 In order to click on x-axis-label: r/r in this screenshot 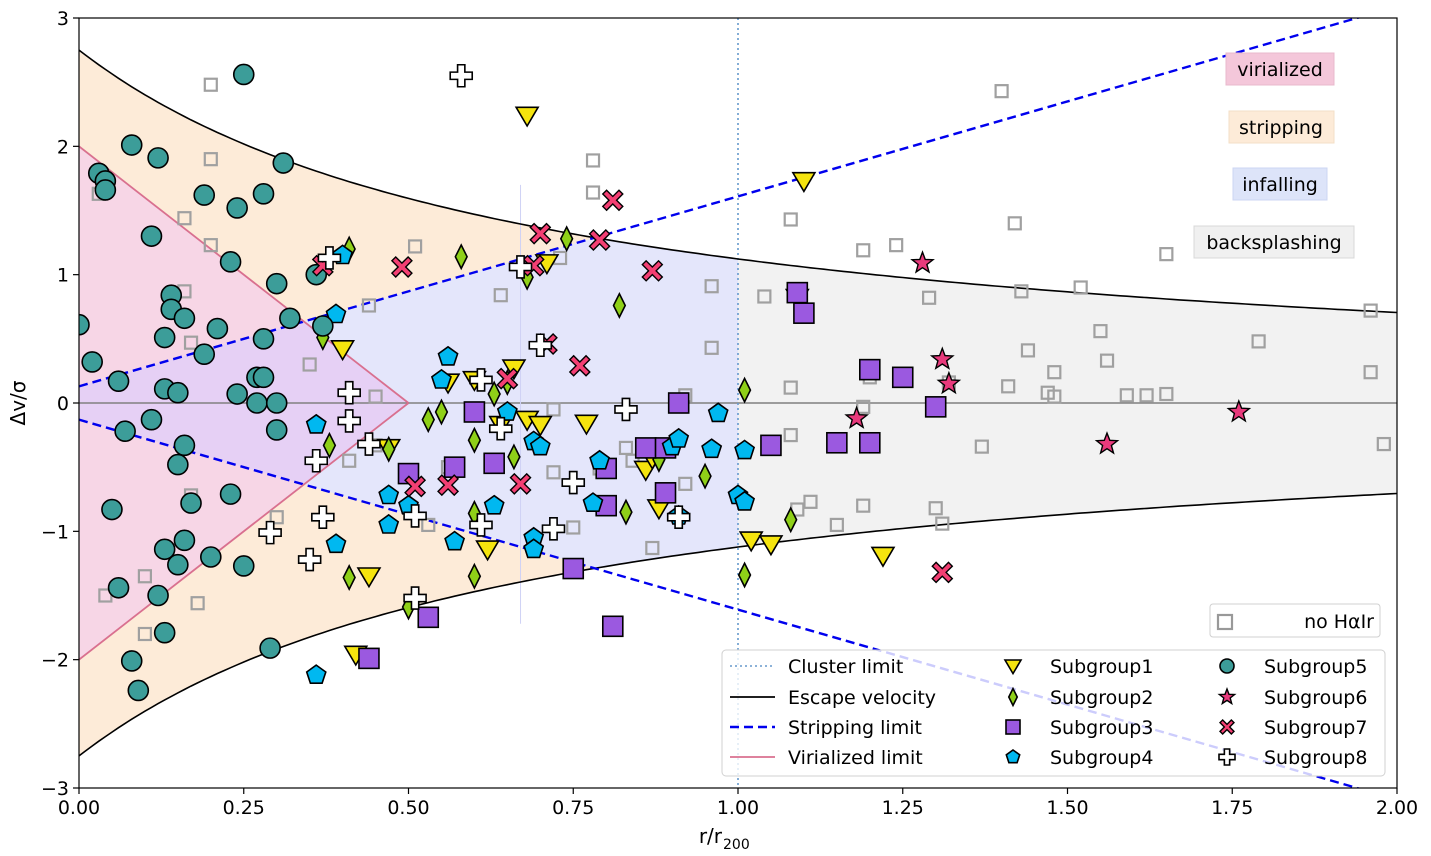, I will do `click(711, 836)`.